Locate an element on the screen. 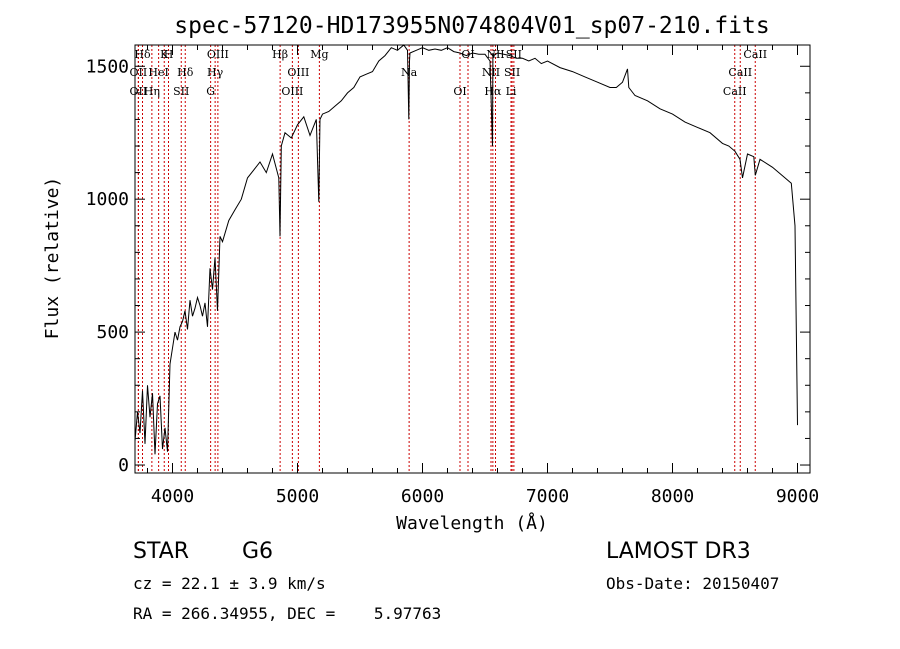 The width and height of the screenshot is (900, 649). line-marker-label: H is located at coordinates (169, 54).